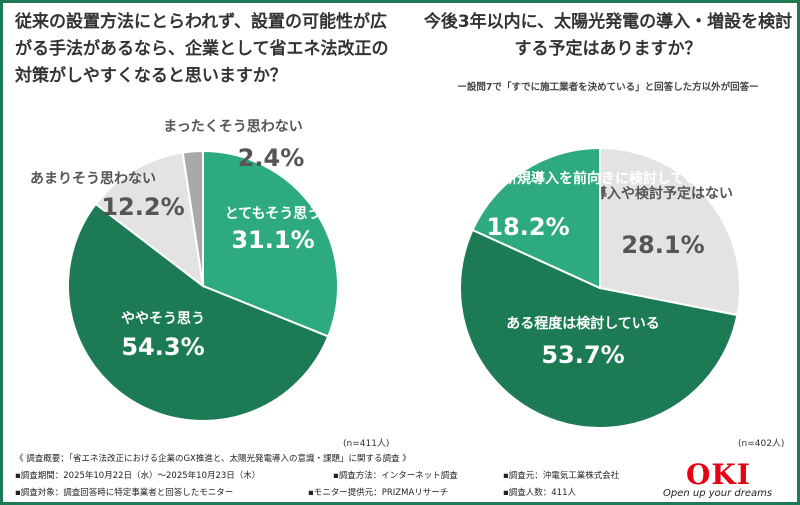  Describe the element at coordinates (663, 193) in the screenshot. I see `slice-label: 導入や検討予定はない` at that location.